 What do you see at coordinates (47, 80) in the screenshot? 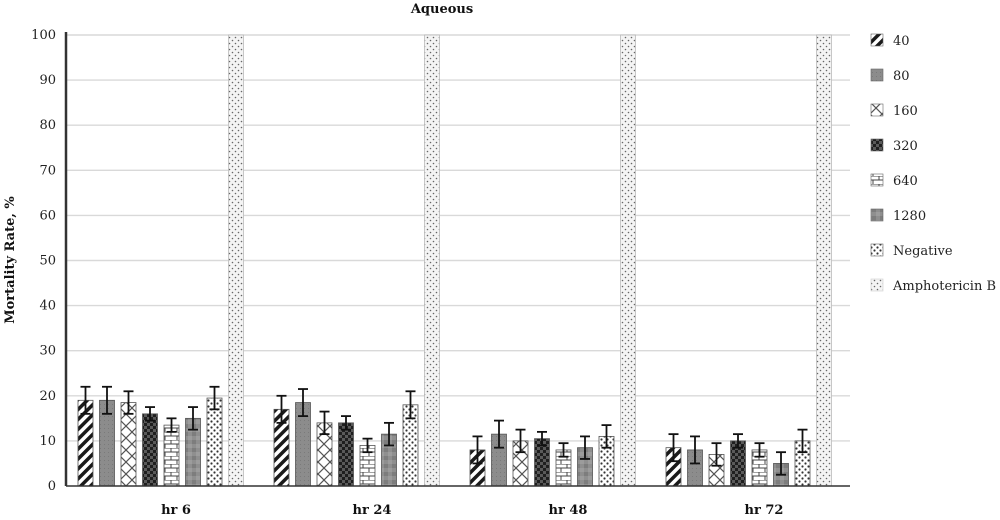
I see `y-tick-label: 90` at bounding box center [47, 80].